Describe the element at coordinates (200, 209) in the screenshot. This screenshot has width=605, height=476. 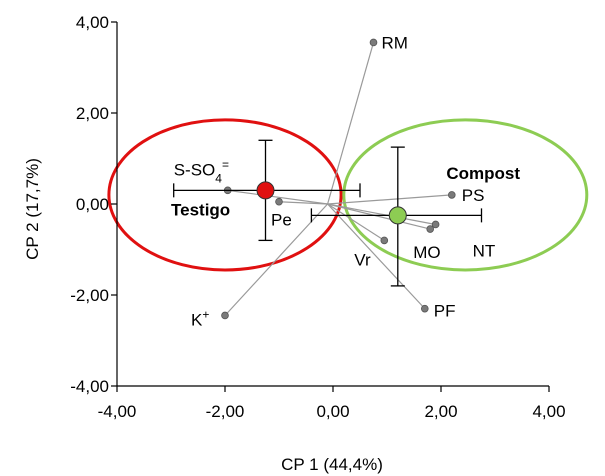
I see `group-label-testigo: Testigo` at that location.